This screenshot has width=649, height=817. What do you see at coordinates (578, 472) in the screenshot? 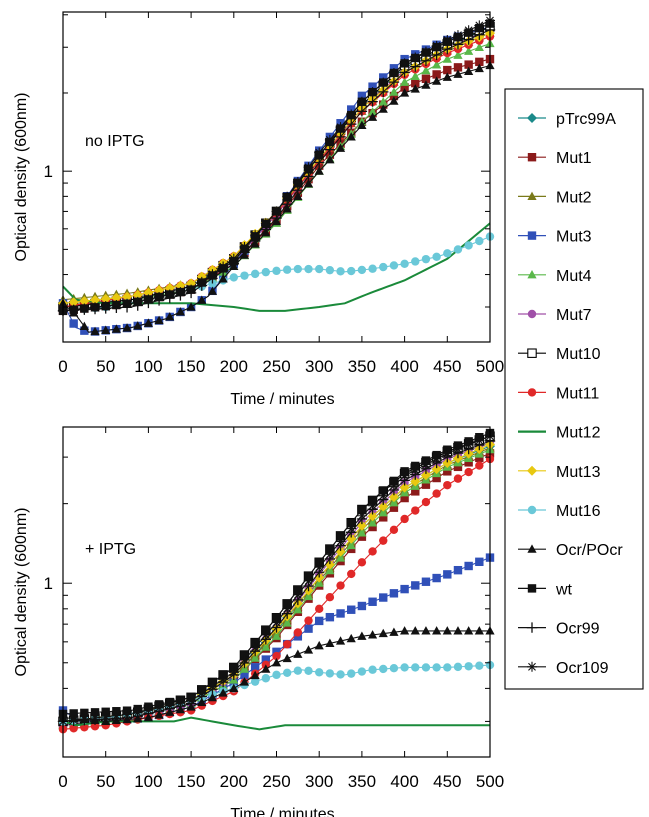
I see `legend-label: Mut13` at bounding box center [578, 472].